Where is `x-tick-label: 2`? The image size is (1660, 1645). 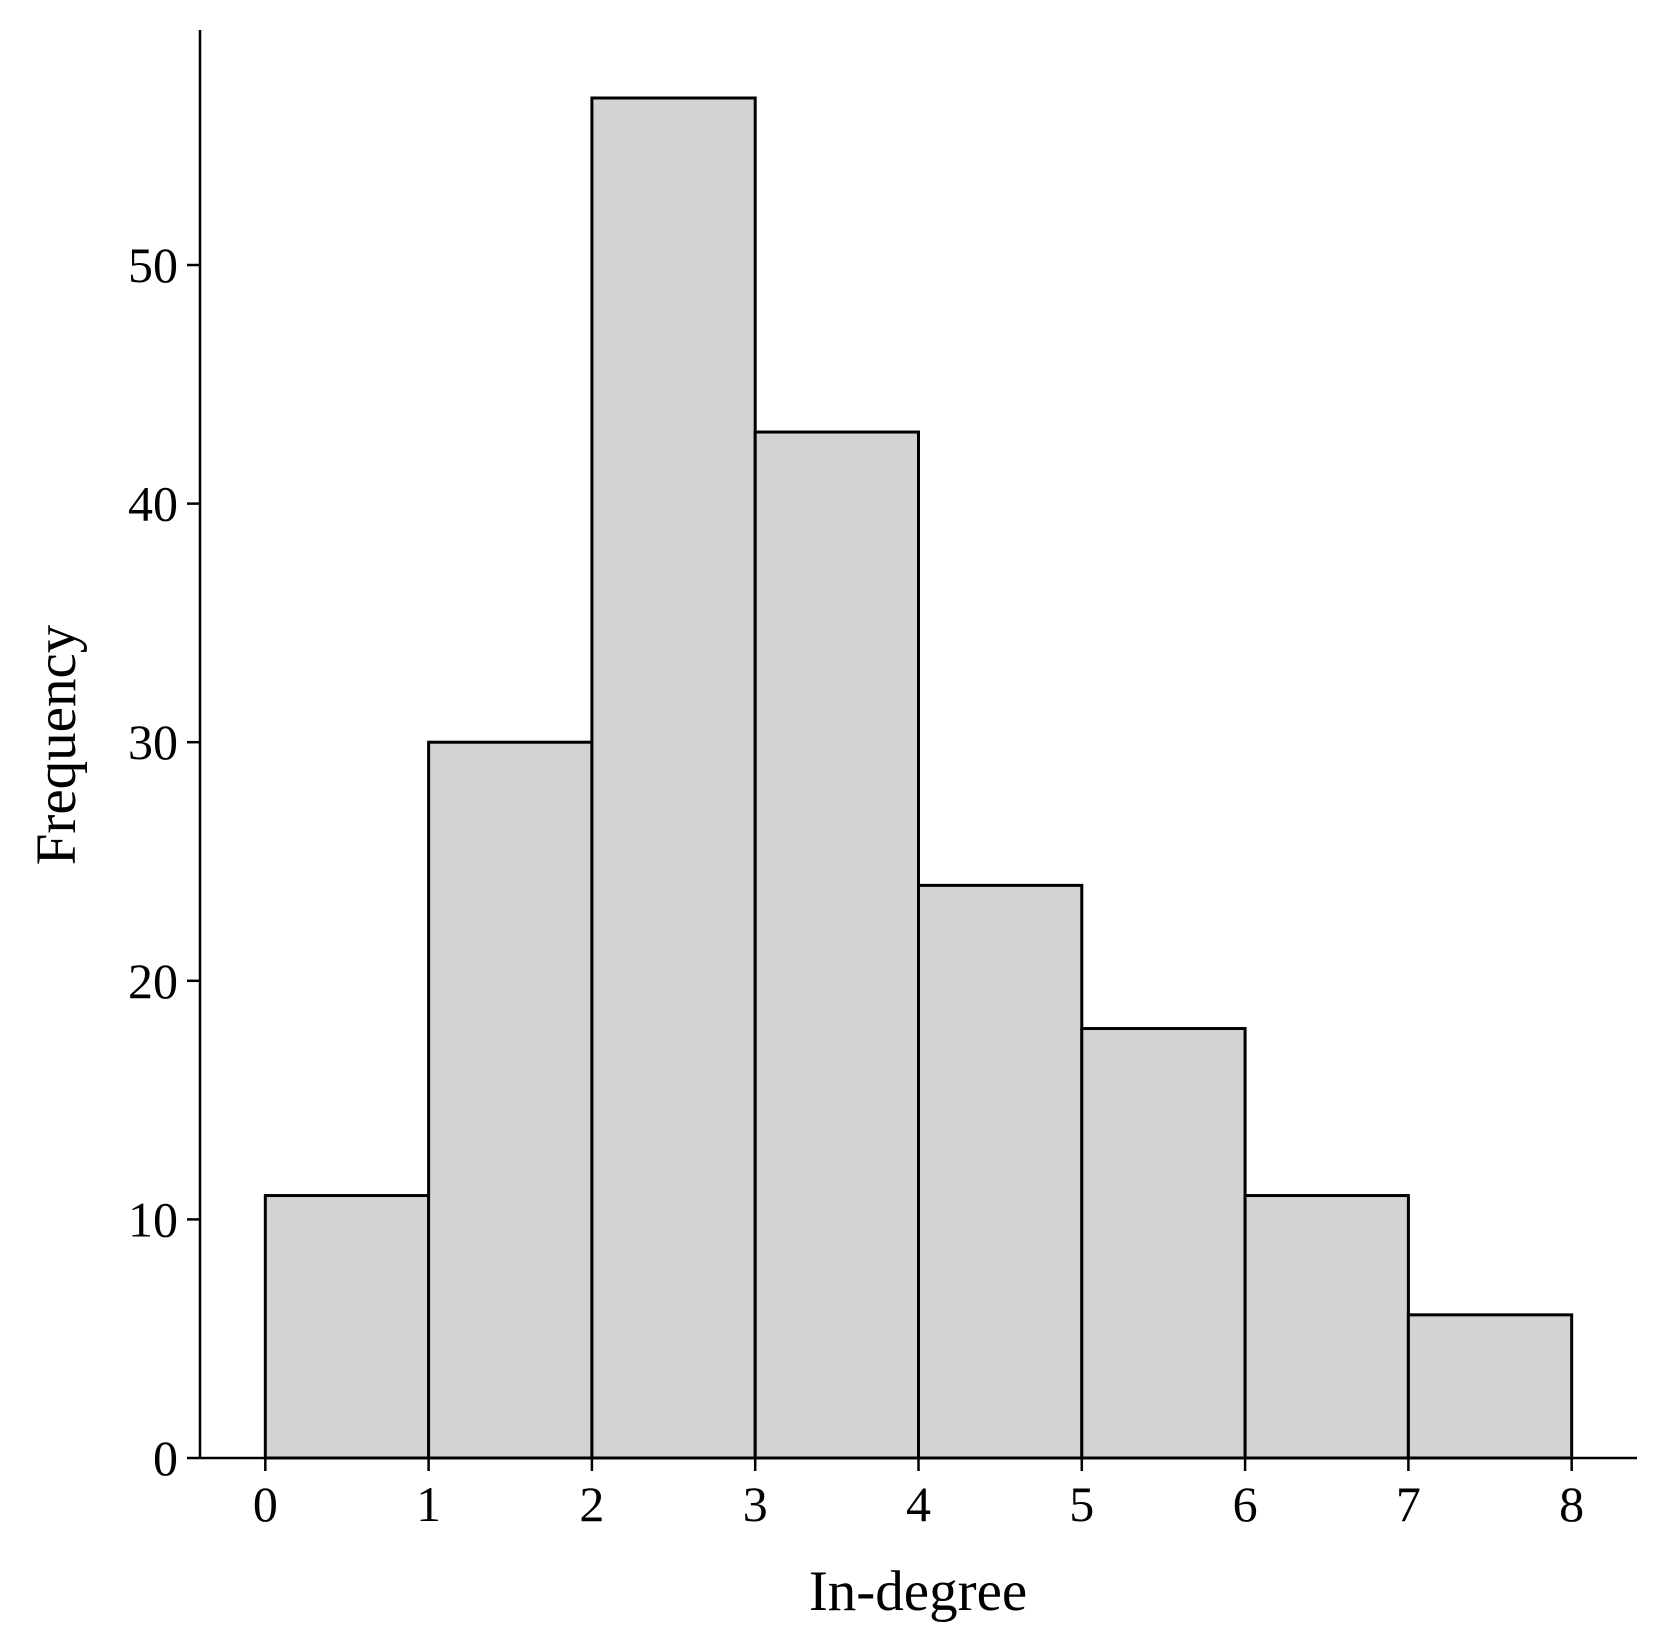
x-tick-label: 2 is located at coordinates (591, 1504).